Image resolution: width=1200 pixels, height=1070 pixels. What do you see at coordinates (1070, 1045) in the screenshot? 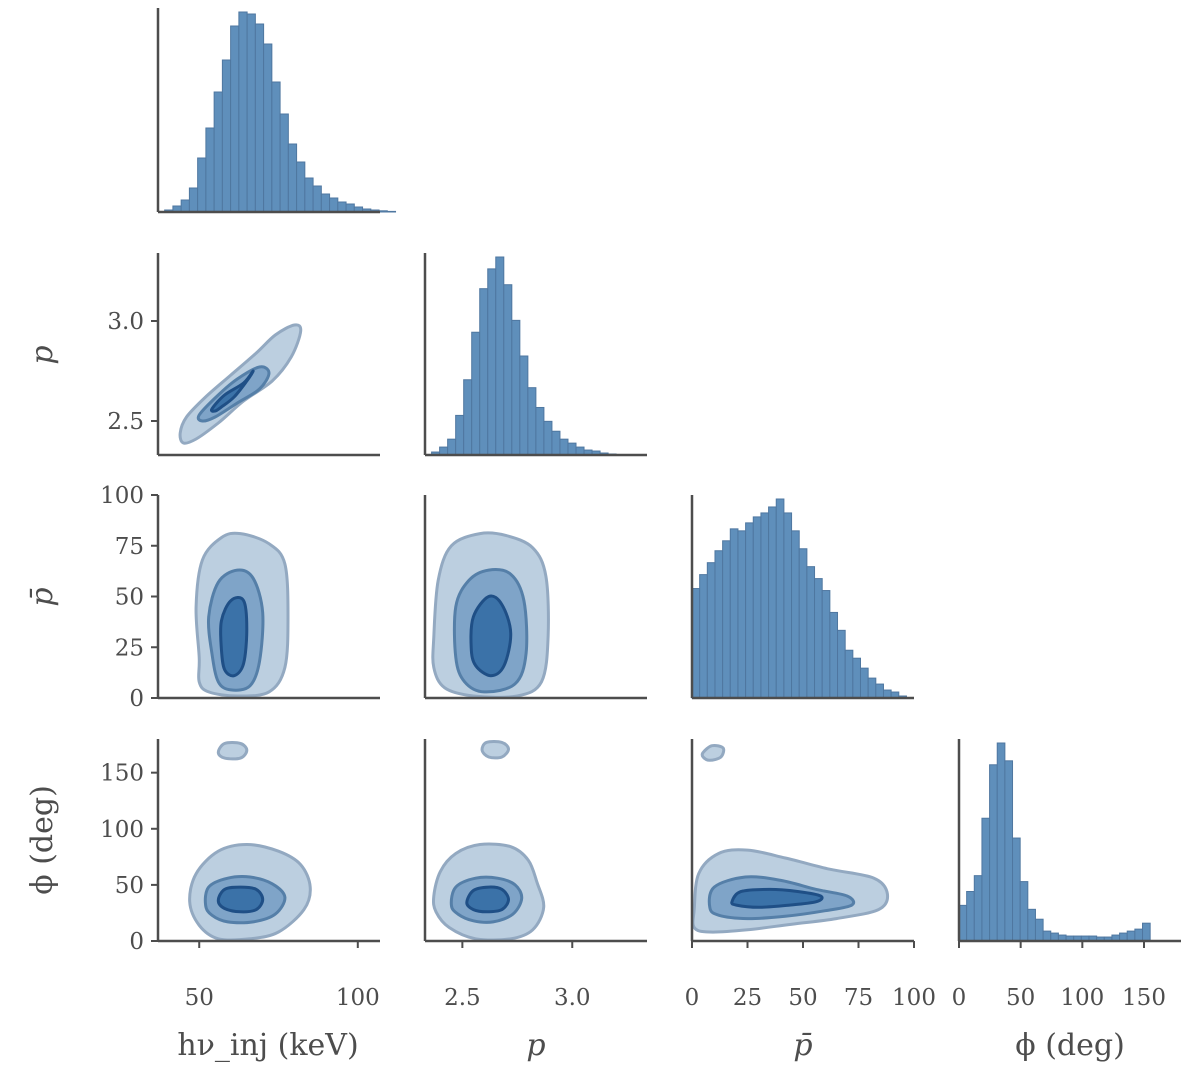
I see `x-axis-title-phi: ϕ (deg)` at bounding box center [1070, 1045].